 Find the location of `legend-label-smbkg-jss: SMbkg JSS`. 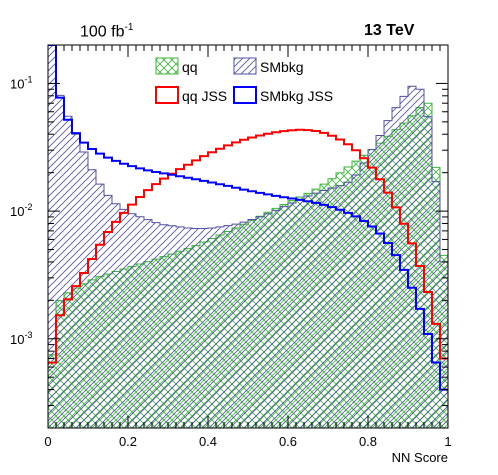

legend-label-smbkg-jss: SMbkg JSS is located at coordinates (296, 96).